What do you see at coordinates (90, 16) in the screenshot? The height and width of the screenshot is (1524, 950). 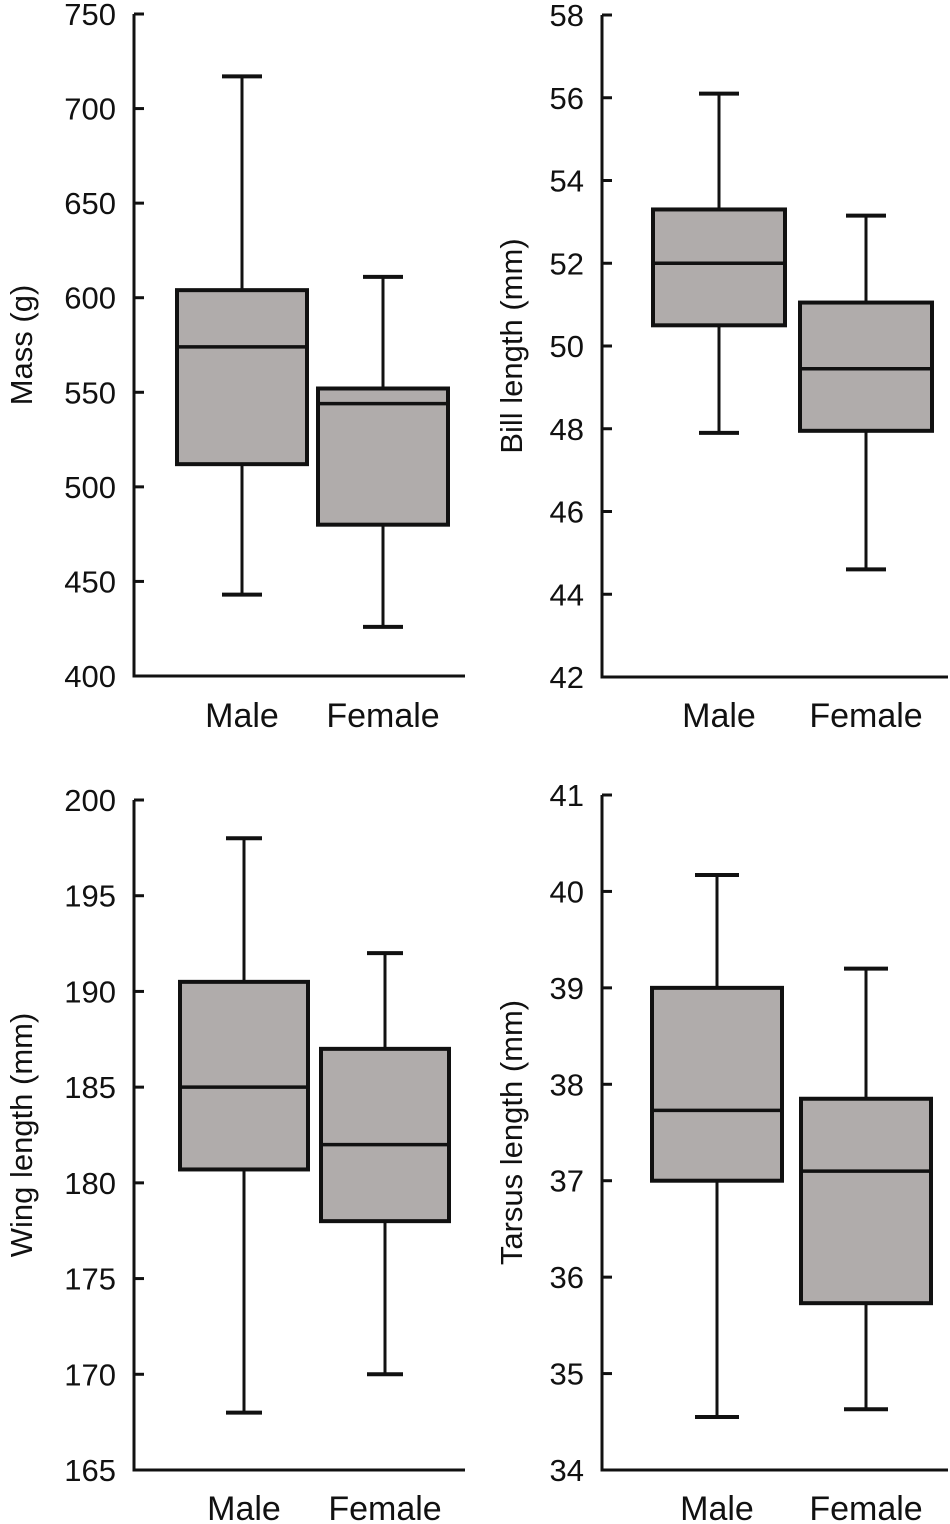 I see `y-tick-label: 750` at bounding box center [90, 16].